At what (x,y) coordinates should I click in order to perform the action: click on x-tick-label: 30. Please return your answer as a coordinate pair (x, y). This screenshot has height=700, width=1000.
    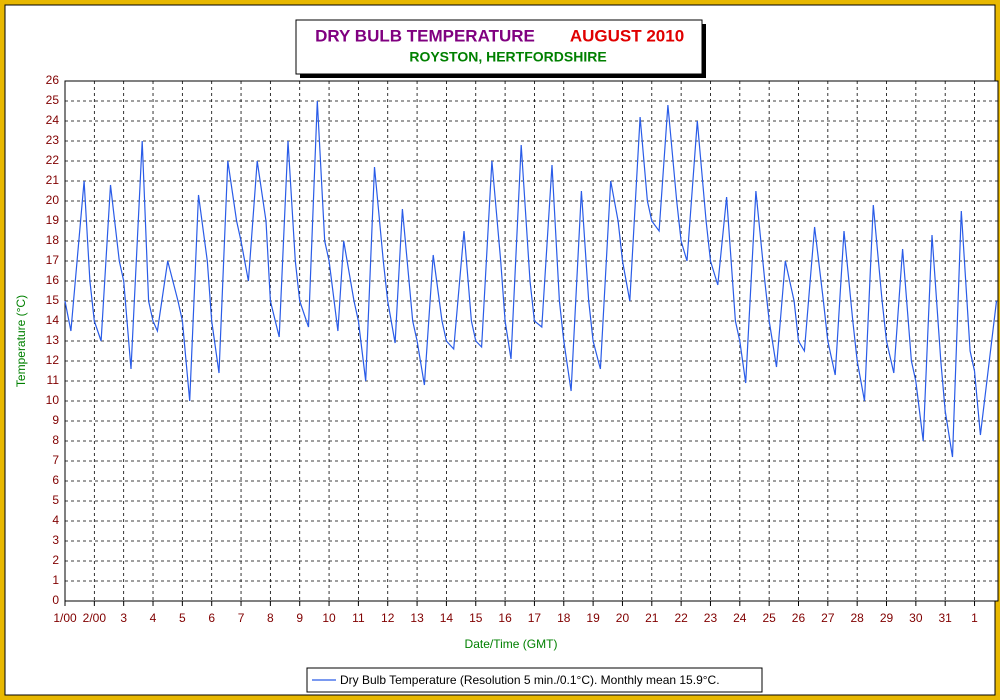
    Looking at the image, I should click on (916, 618).